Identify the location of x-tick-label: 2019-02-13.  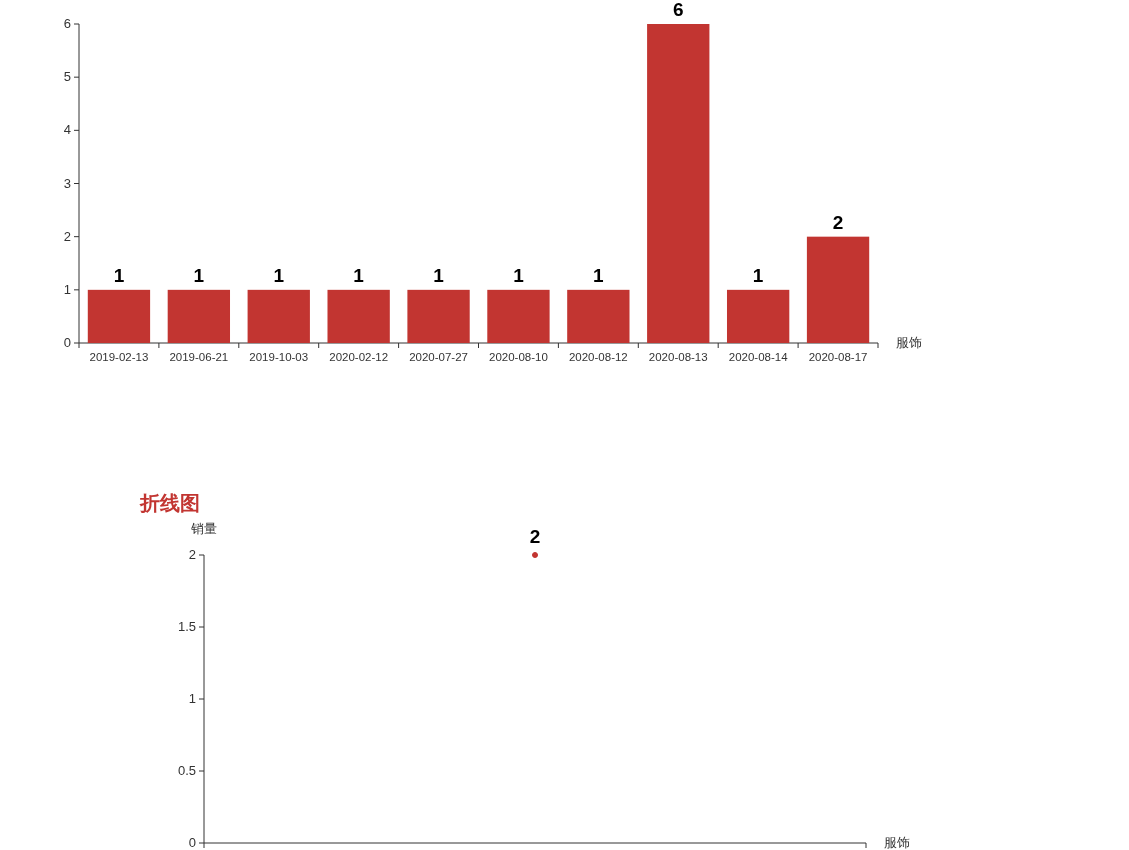
(119, 357).